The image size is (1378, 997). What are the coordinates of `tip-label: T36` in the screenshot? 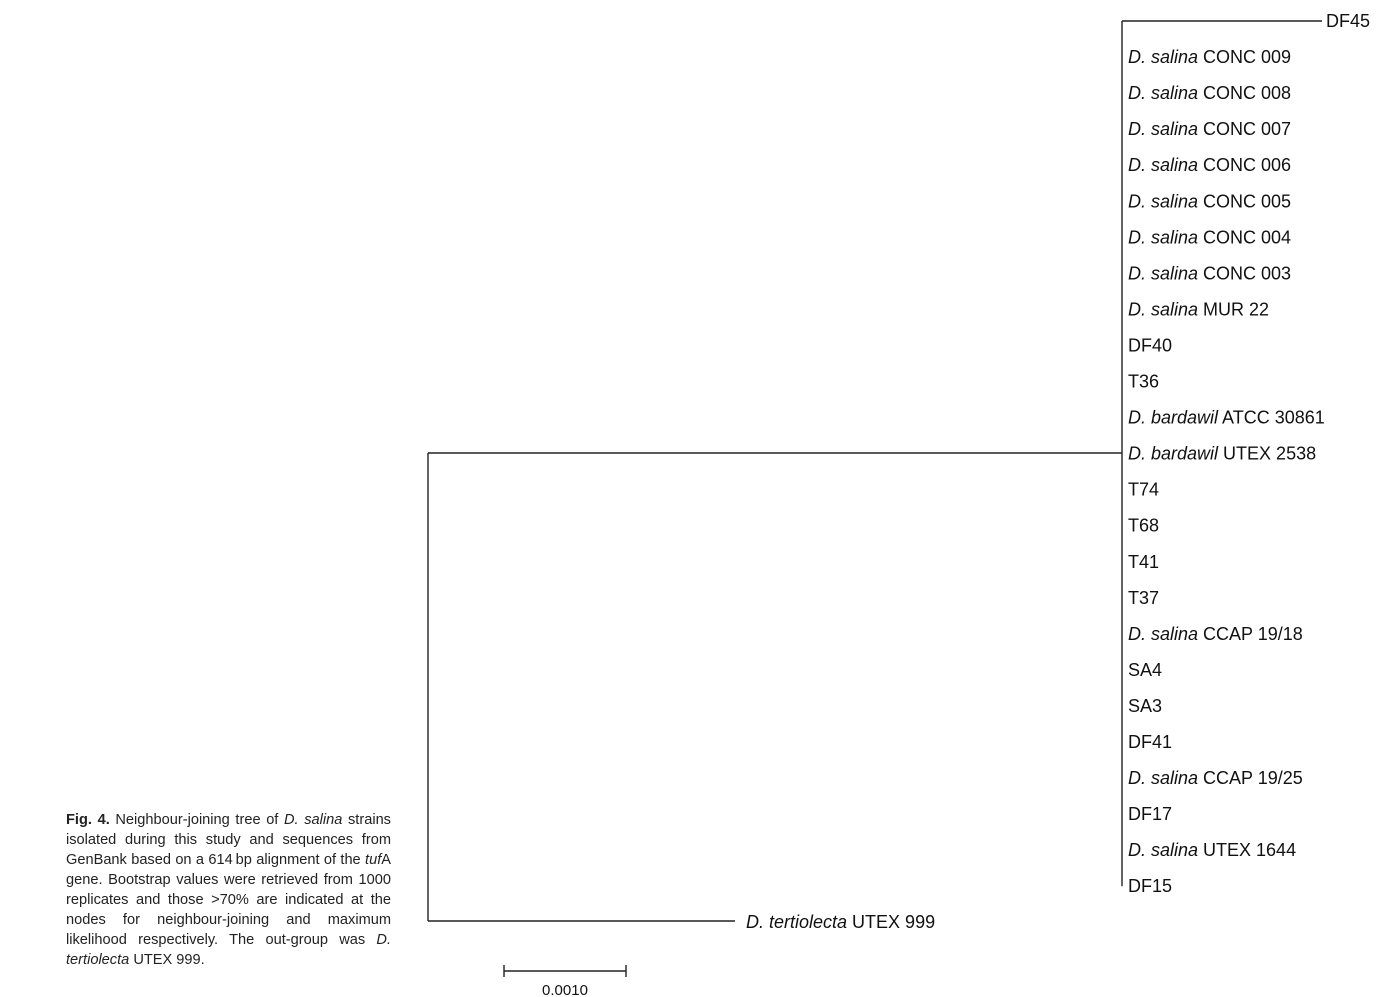 It's located at (1143, 382).